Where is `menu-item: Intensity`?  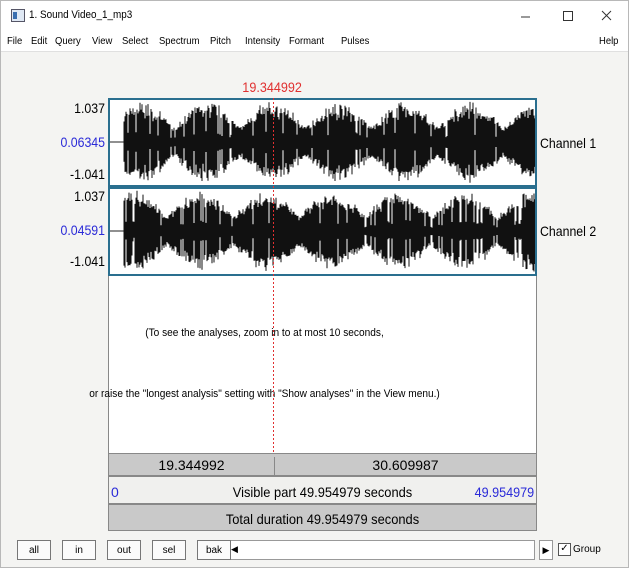 menu-item: Intensity is located at coordinates (263, 41).